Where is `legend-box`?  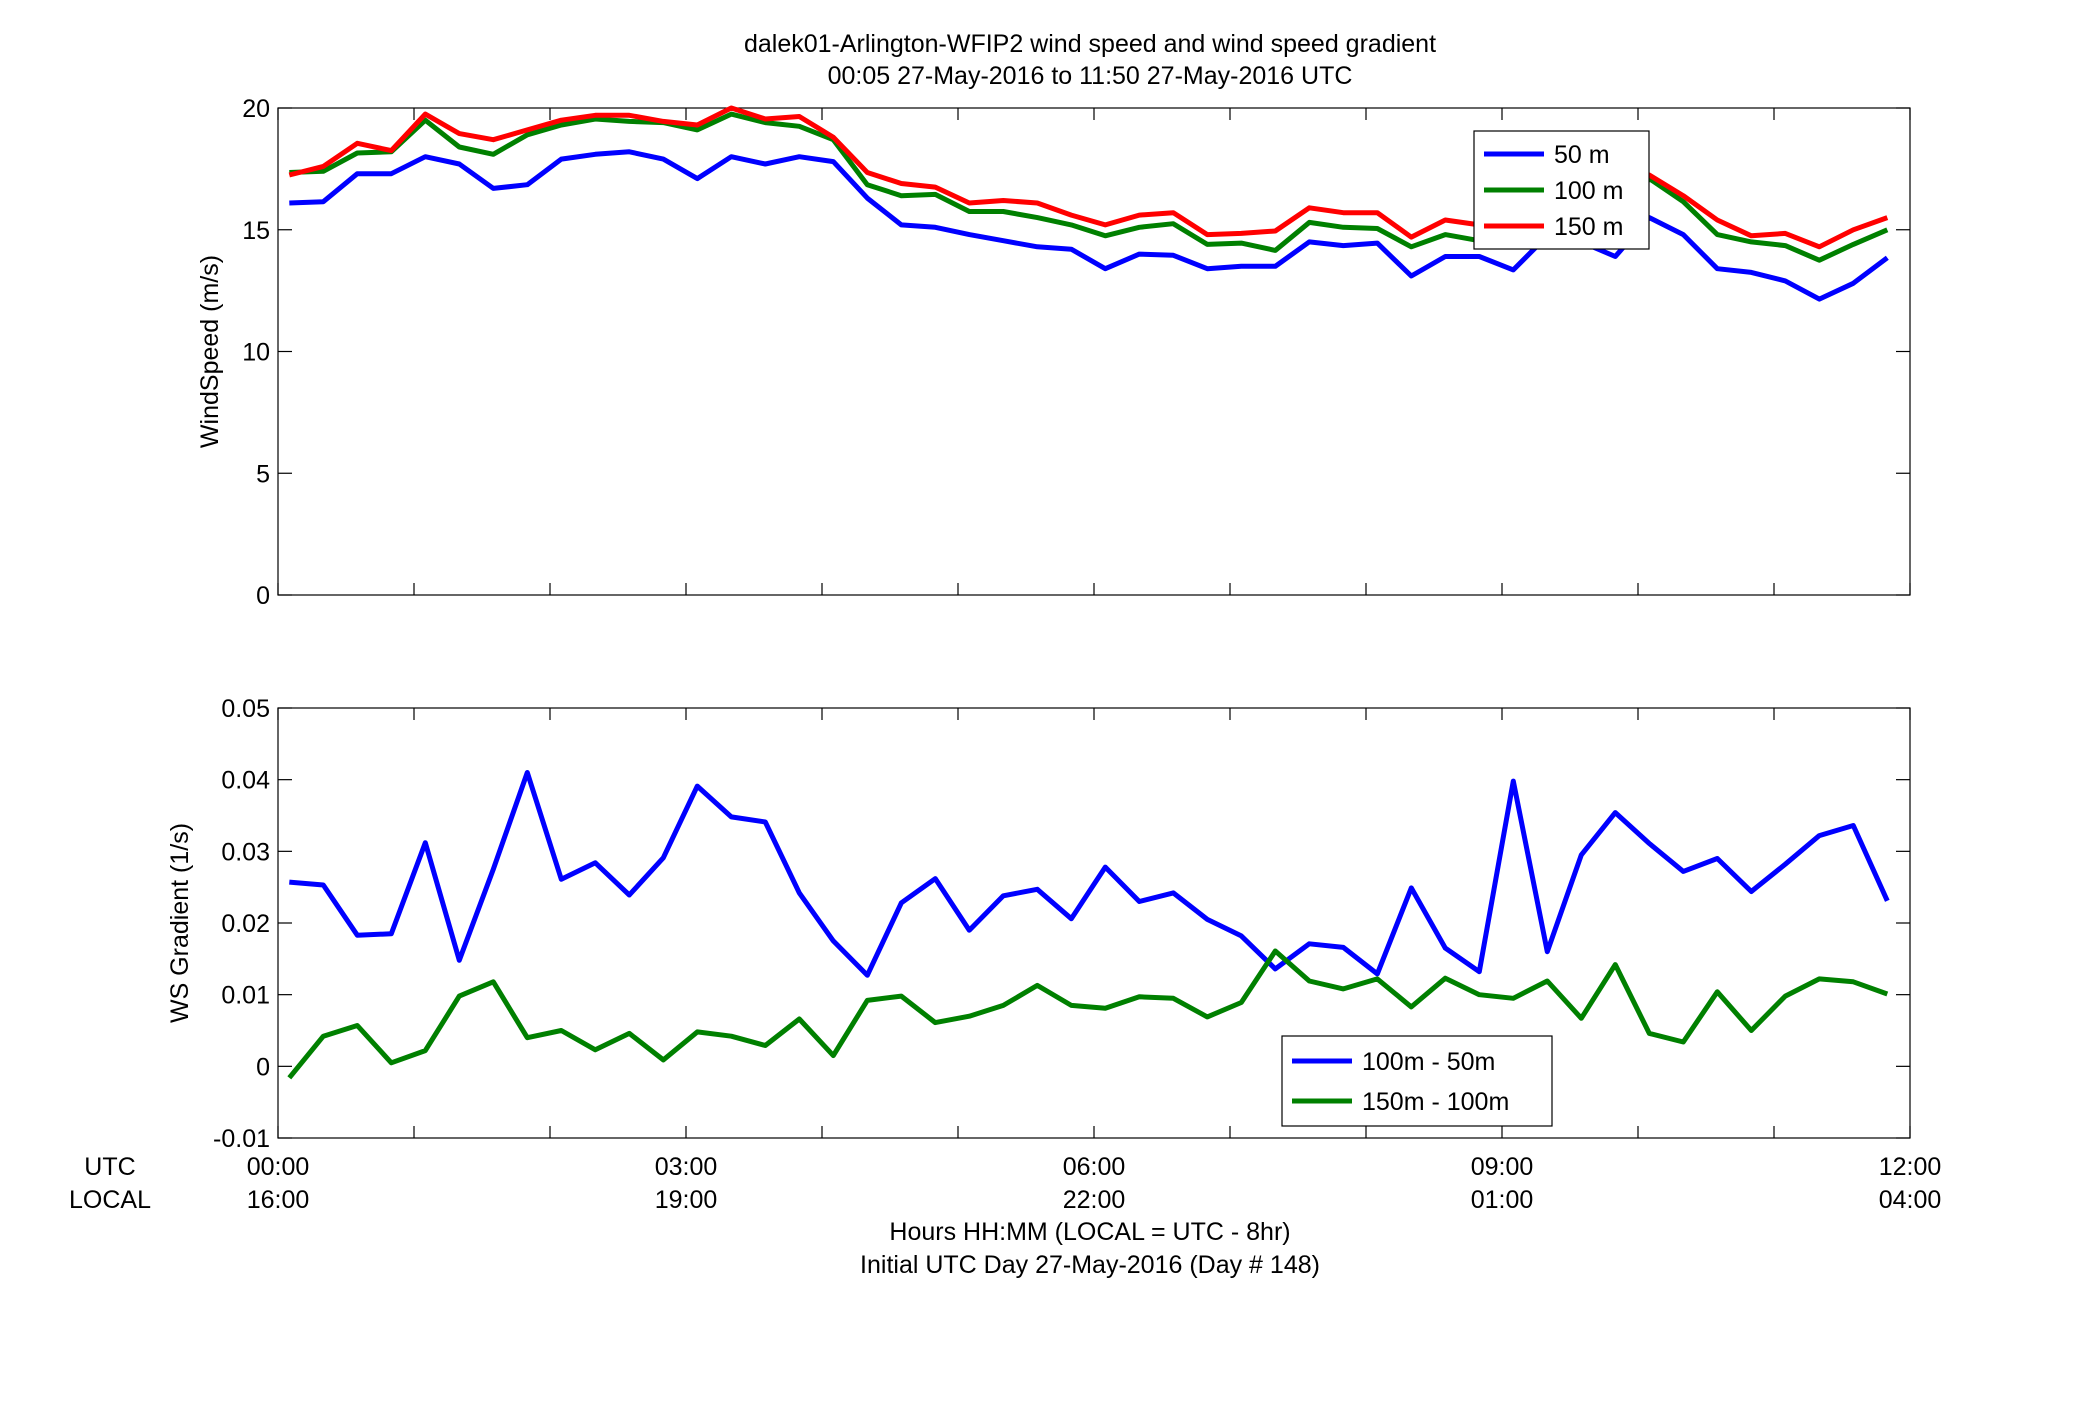 legend-box is located at coordinates (1417, 1081).